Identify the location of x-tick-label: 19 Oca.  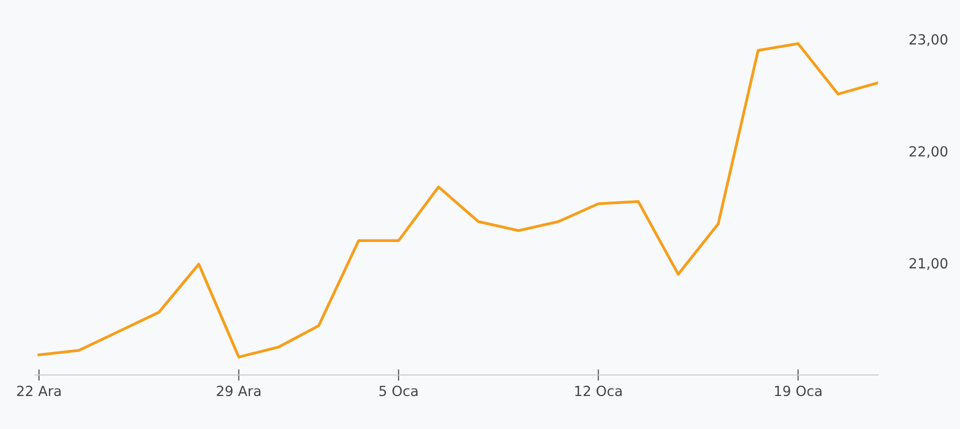
(798, 391).